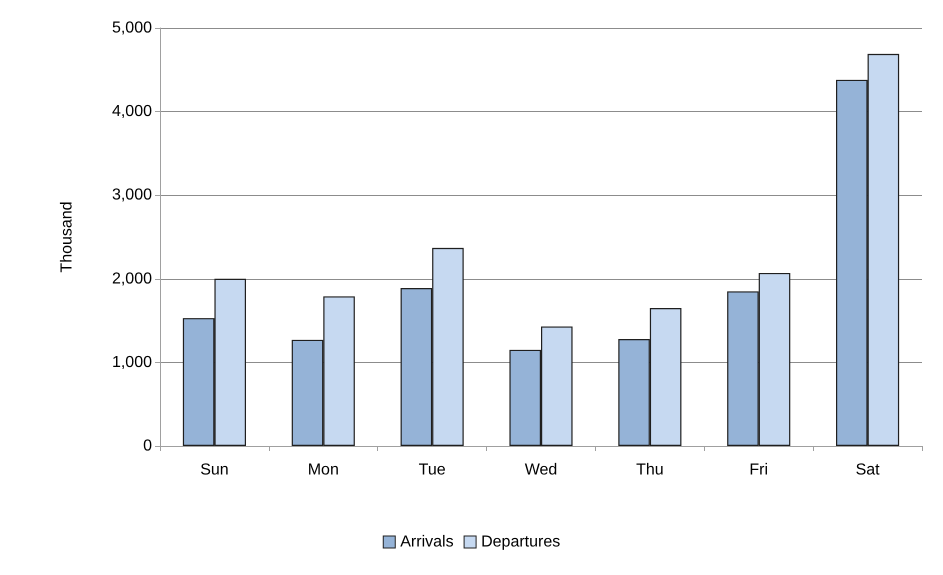  I want to click on x-tick-label: Sun, so click(214, 470).